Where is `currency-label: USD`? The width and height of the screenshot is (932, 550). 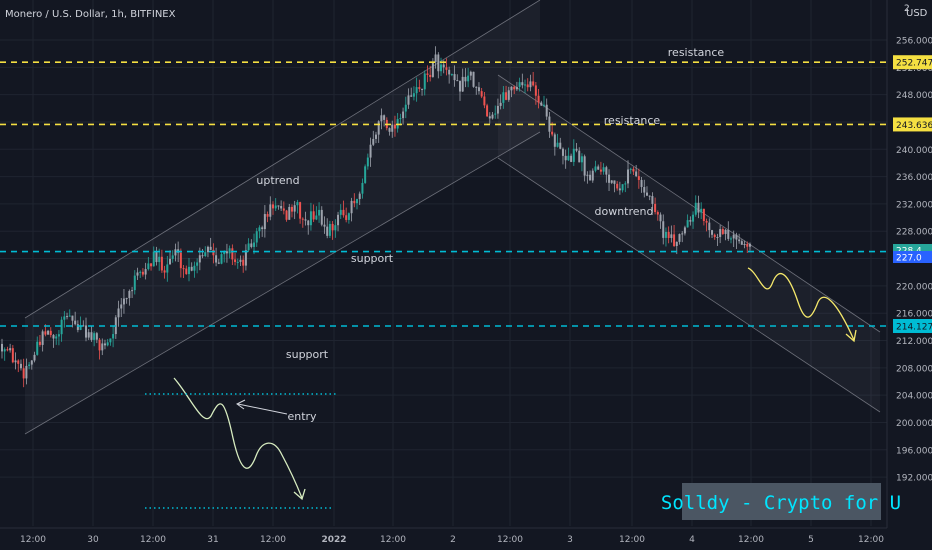
currency-label: USD is located at coordinates (917, 13).